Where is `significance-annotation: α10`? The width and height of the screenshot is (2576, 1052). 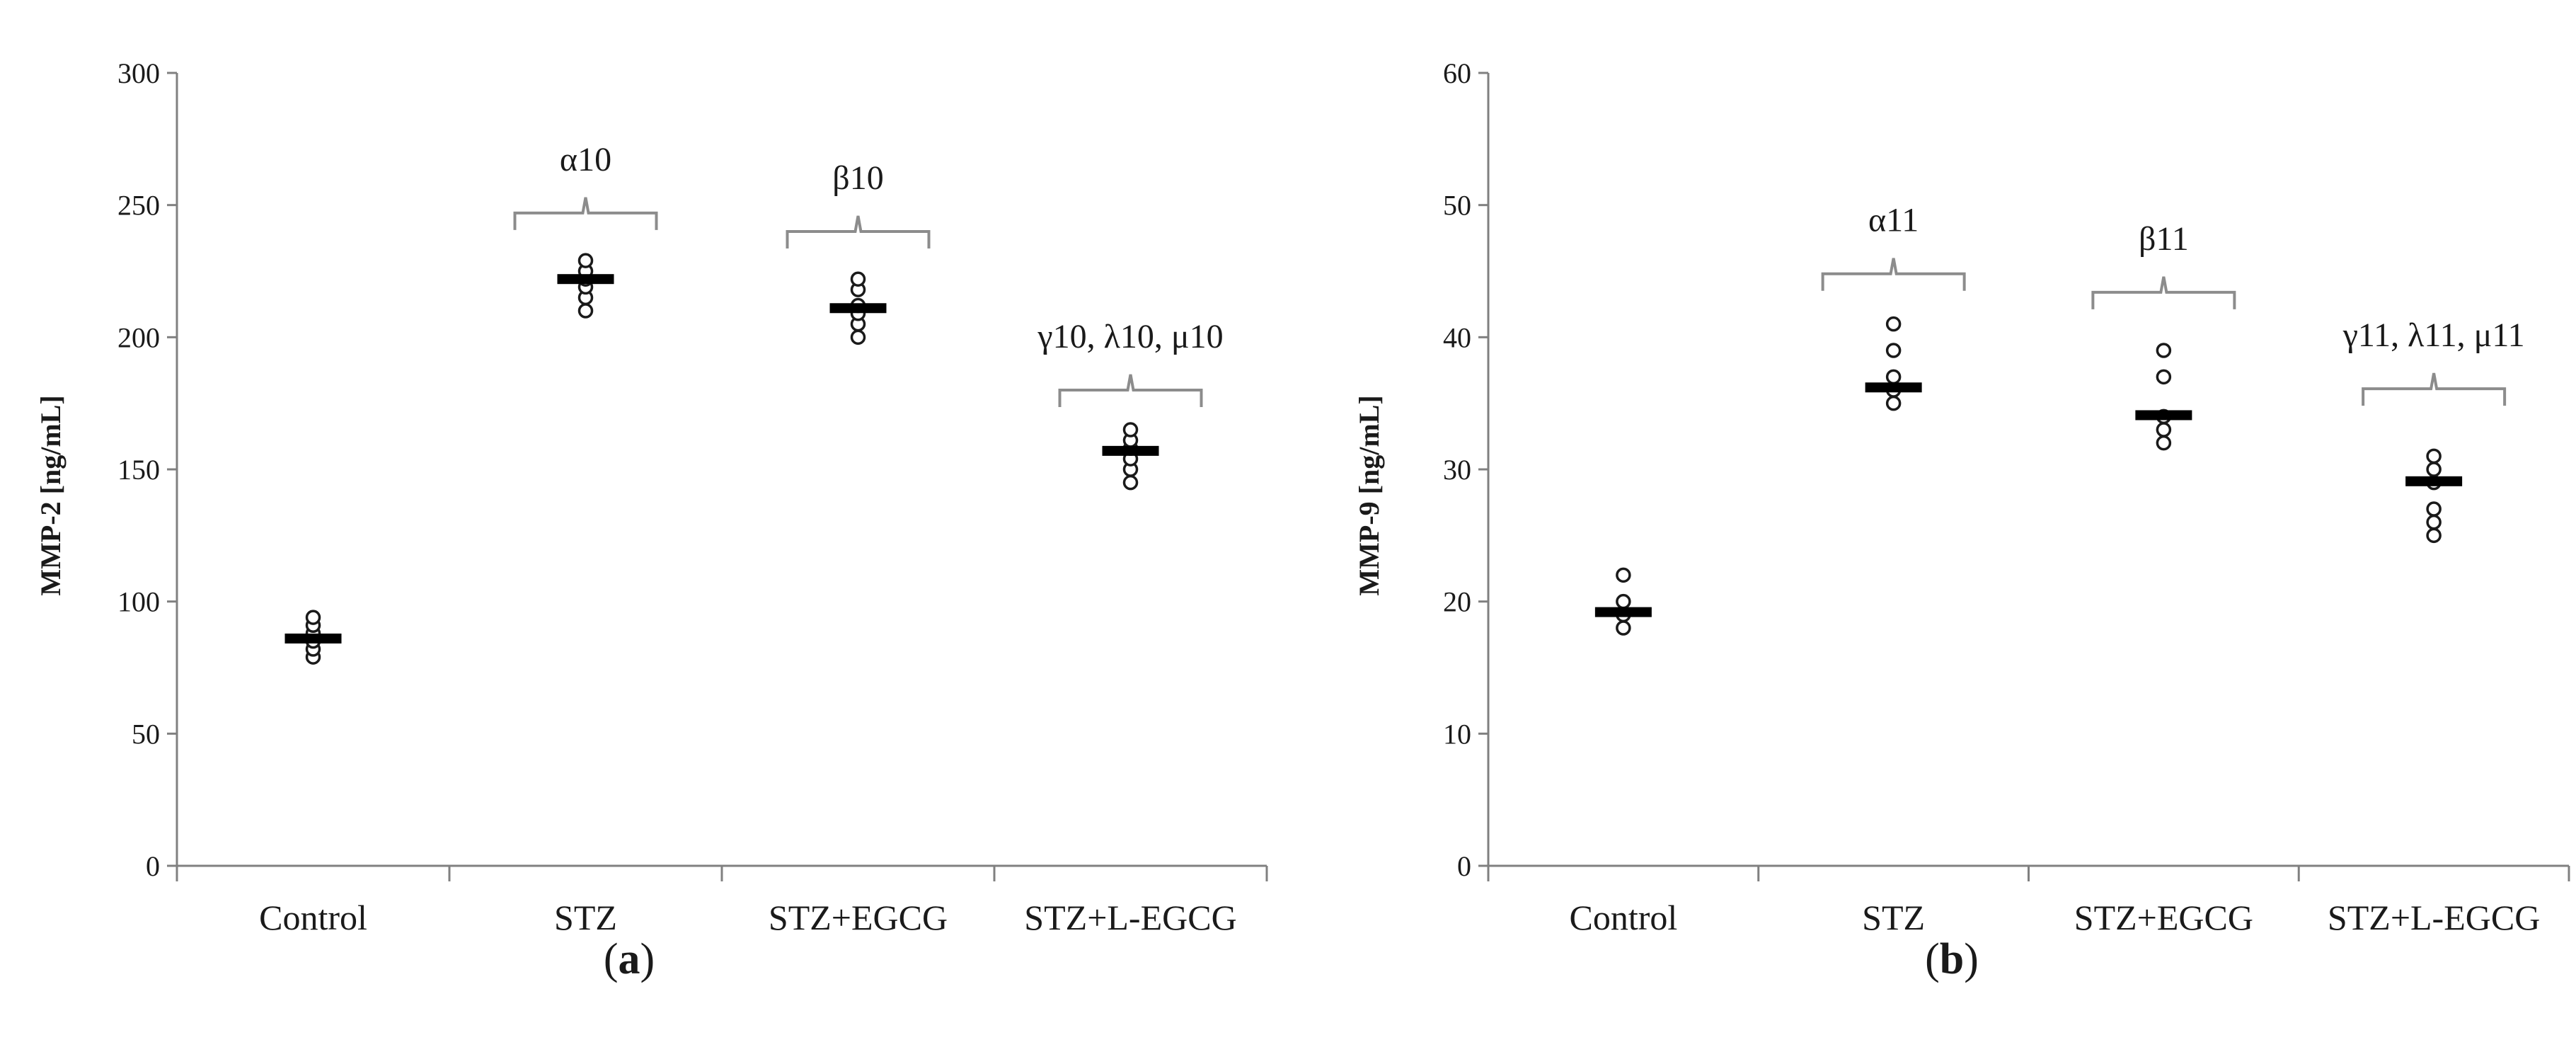
significance-annotation: α10 is located at coordinates (585, 159).